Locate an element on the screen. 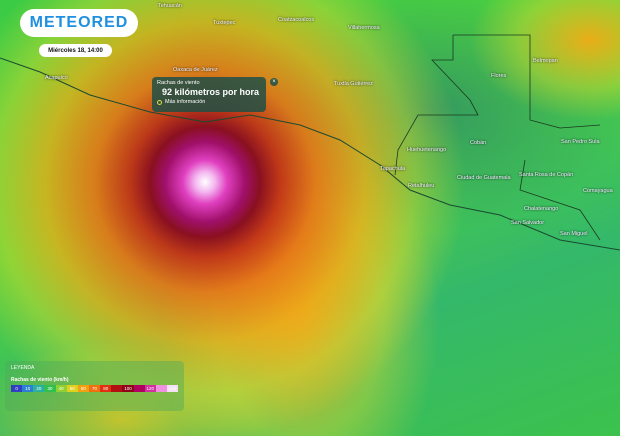  meteored-logo: METEORED is located at coordinates (79, 23).